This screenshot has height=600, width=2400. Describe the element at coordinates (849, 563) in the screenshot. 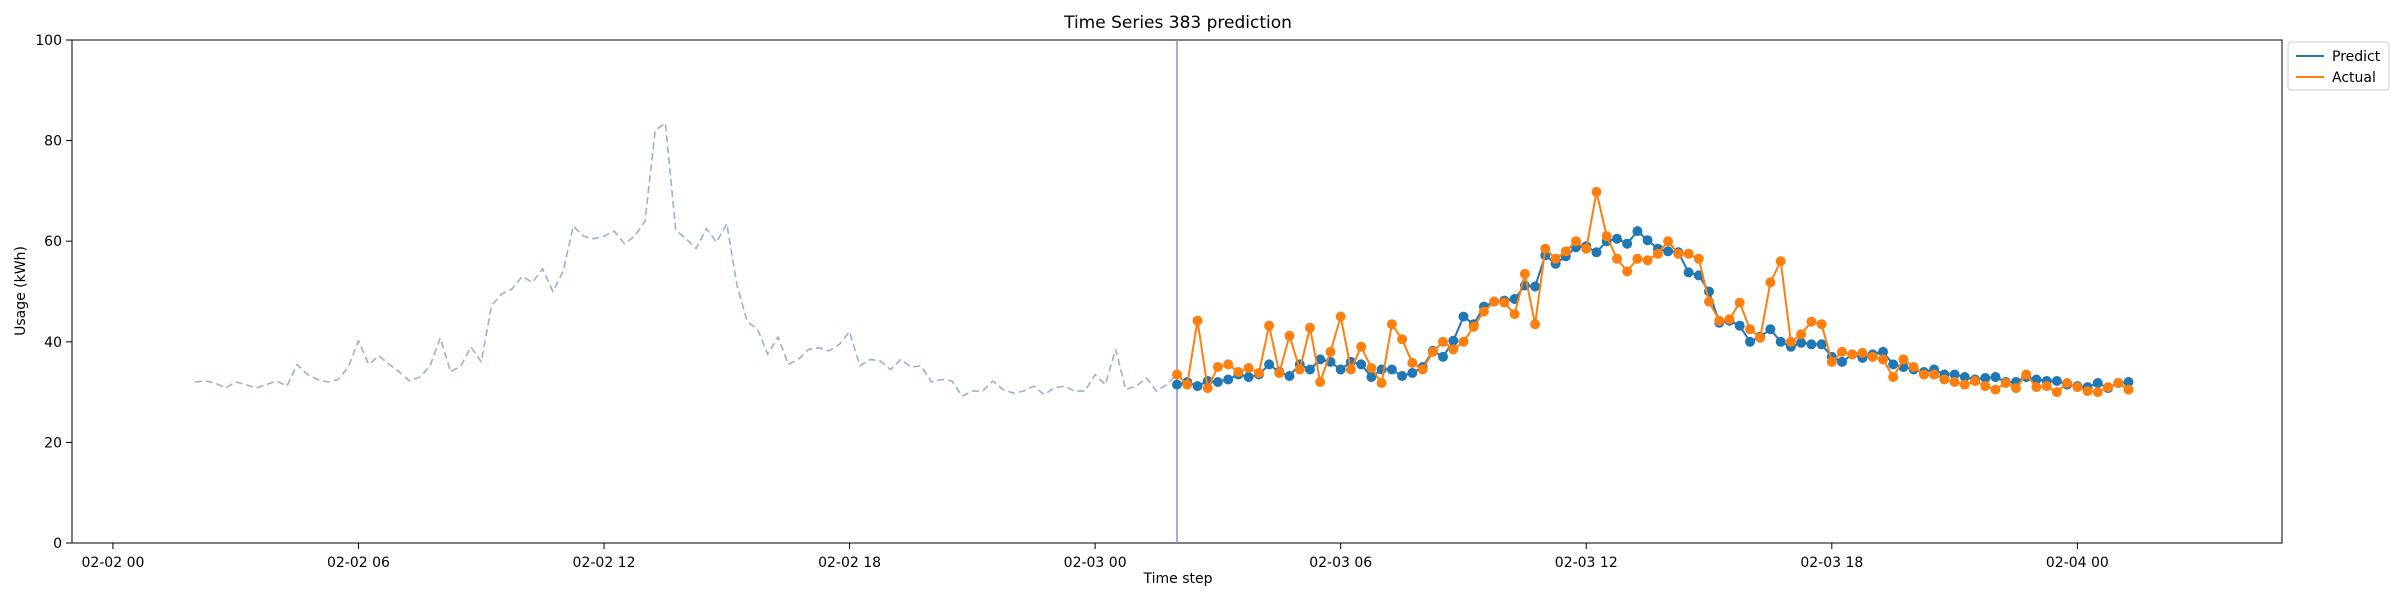

I see `x-tick-label: 02-02 18` at that location.